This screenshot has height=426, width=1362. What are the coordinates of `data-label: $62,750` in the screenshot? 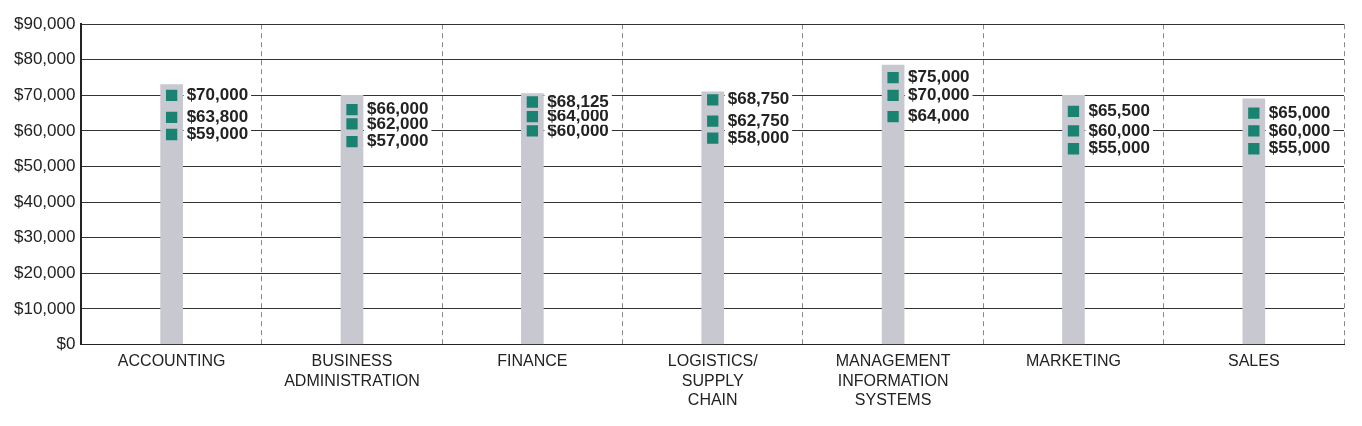 It's located at (758, 120).